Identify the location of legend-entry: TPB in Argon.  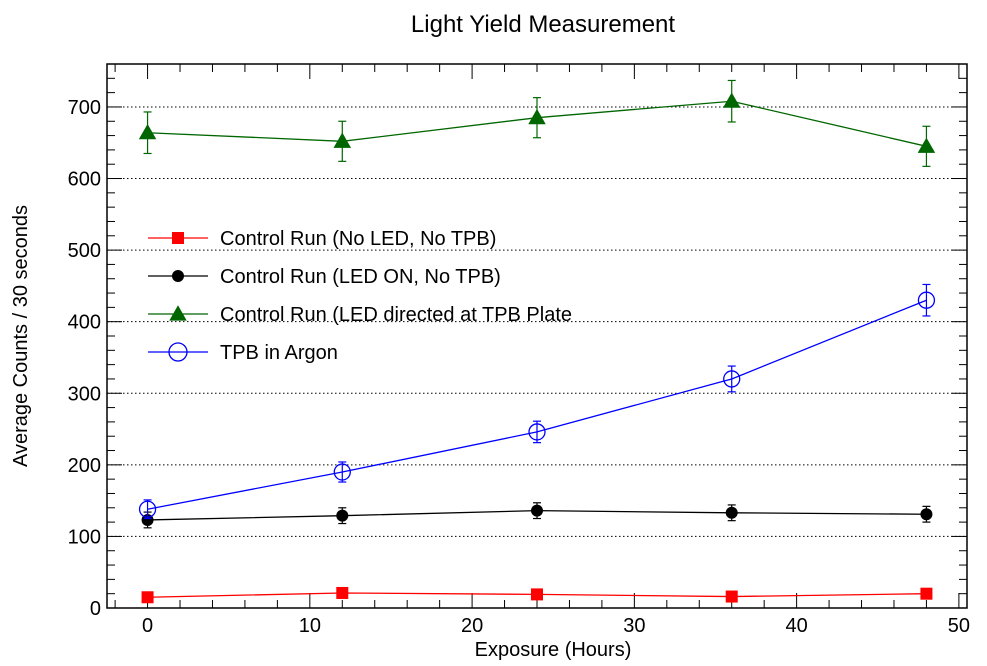
(243, 353).